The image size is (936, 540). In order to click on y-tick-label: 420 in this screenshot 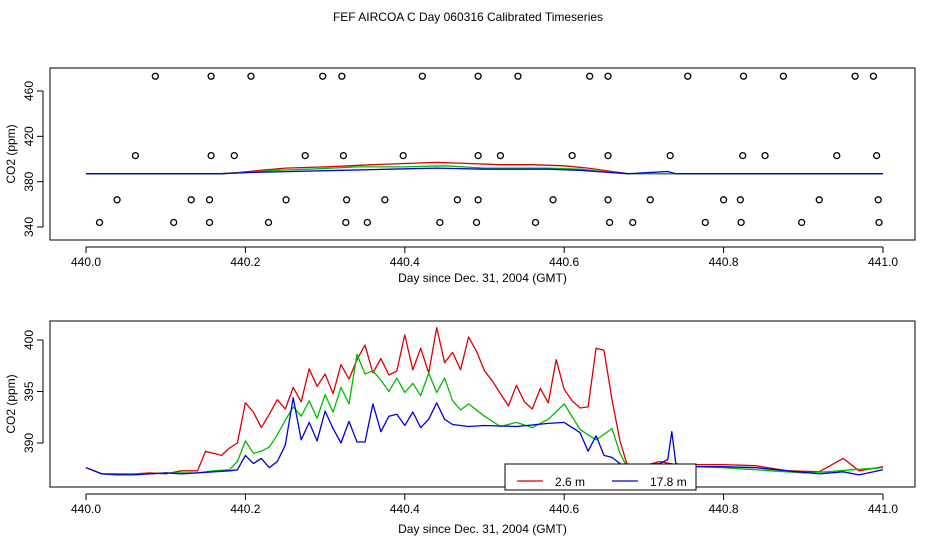, I will do `click(29, 136)`.